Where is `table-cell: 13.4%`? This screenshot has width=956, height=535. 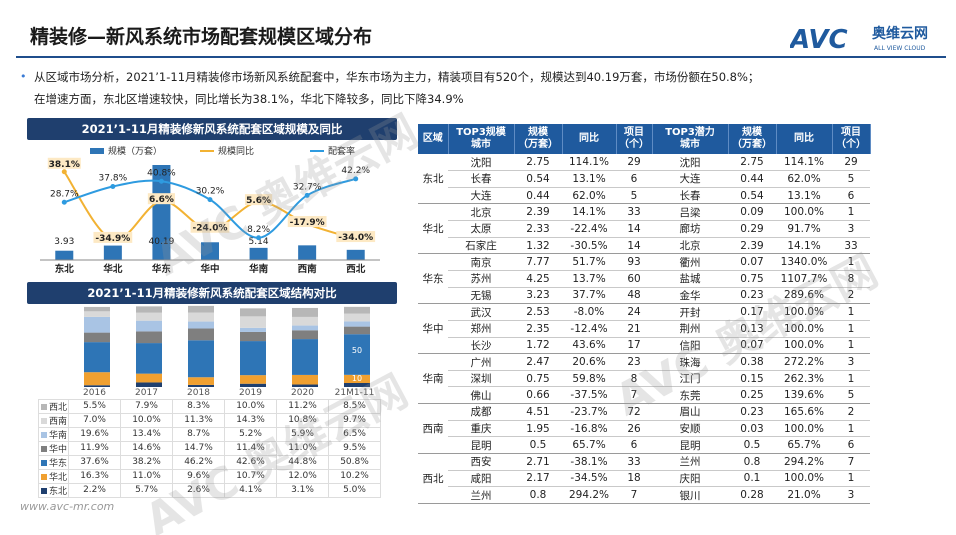 table-cell: 13.4% is located at coordinates (146, 434).